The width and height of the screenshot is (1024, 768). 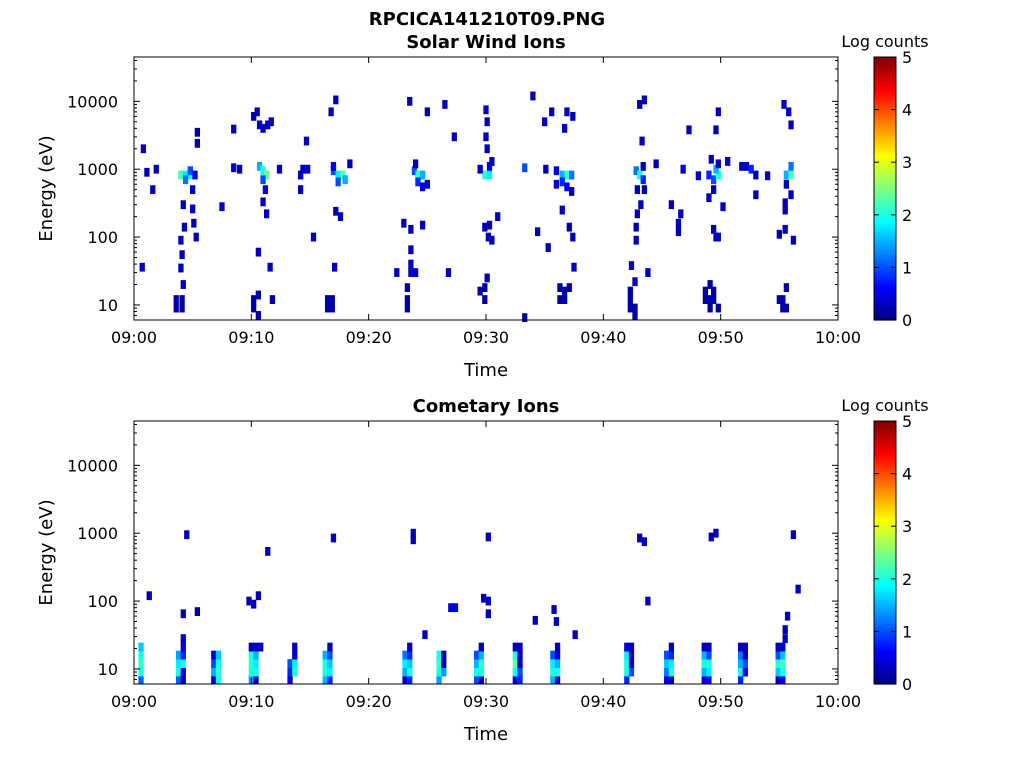 What do you see at coordinates (134, 701) in the screenshot?
I see `x-tick-label: 09:00` at bounding box center [134, 701].